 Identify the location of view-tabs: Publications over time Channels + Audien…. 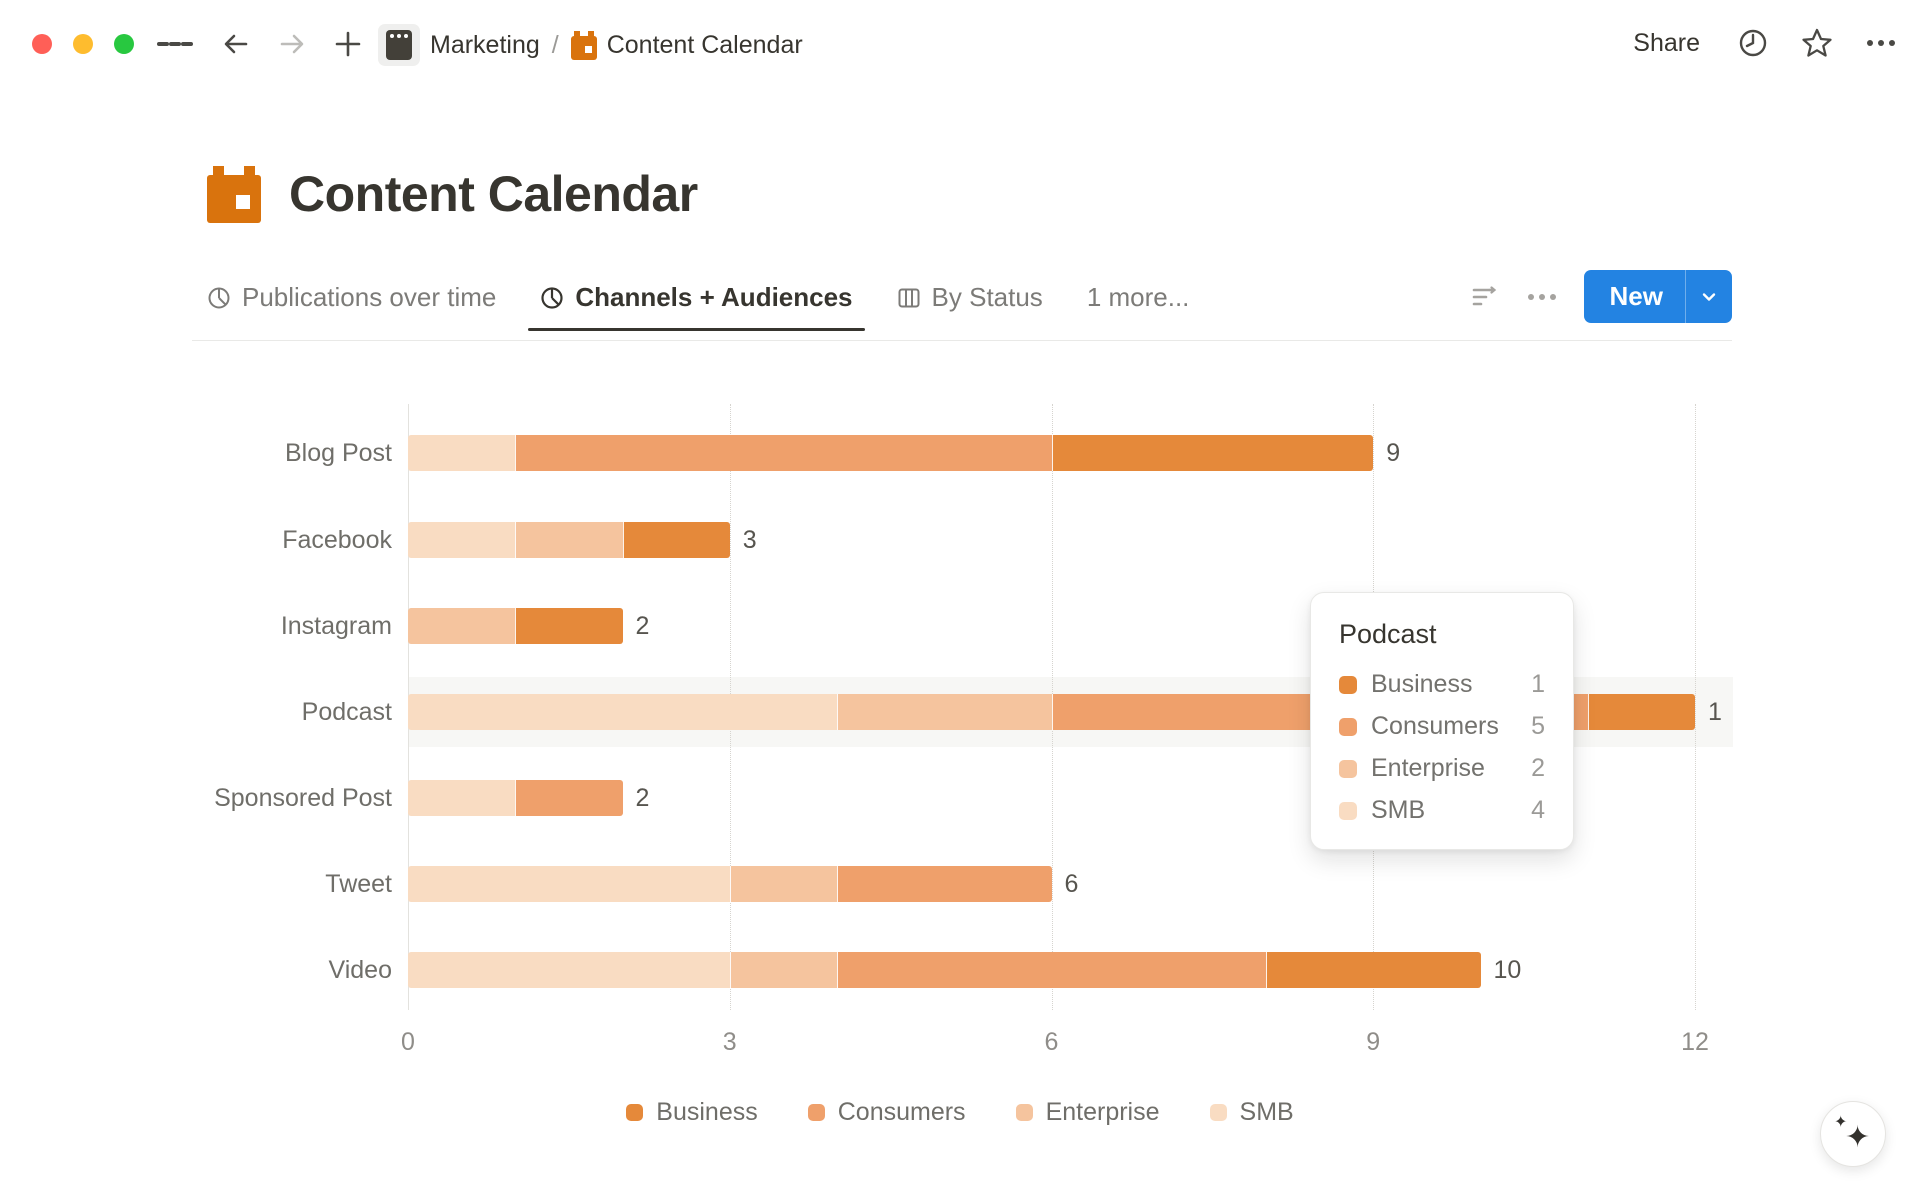
(698, 306).